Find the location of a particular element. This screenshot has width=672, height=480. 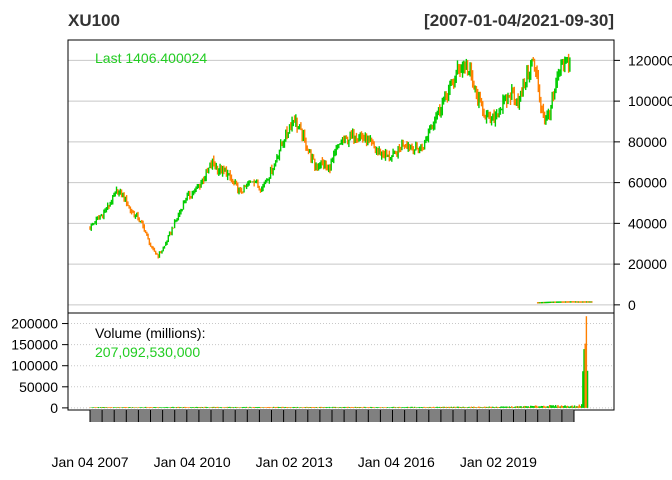

price-y-tick-label: 0 is located at coordinates (632, 305).